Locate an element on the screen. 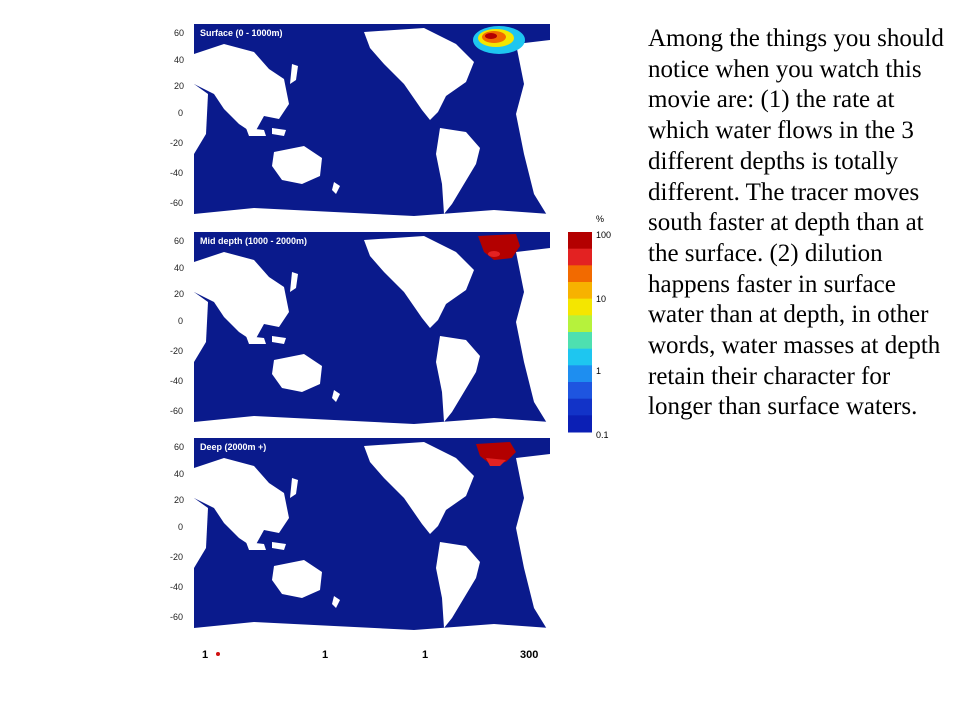 This screenshot has height=720, width=960. timeline-axis: 1 1 1 300 is located at coordinates (370, 652).